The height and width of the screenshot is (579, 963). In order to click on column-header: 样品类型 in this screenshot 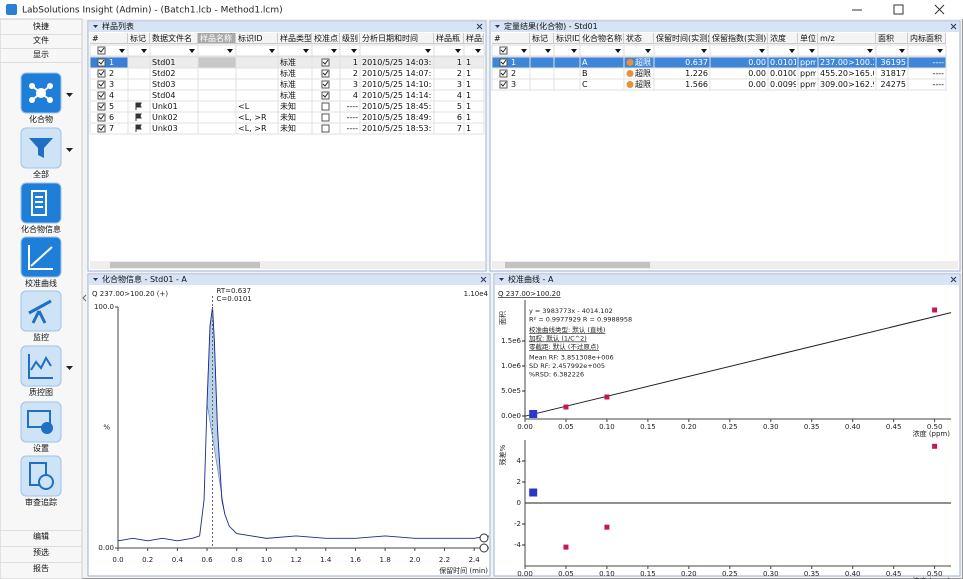, I will do `click(295, 38)`.